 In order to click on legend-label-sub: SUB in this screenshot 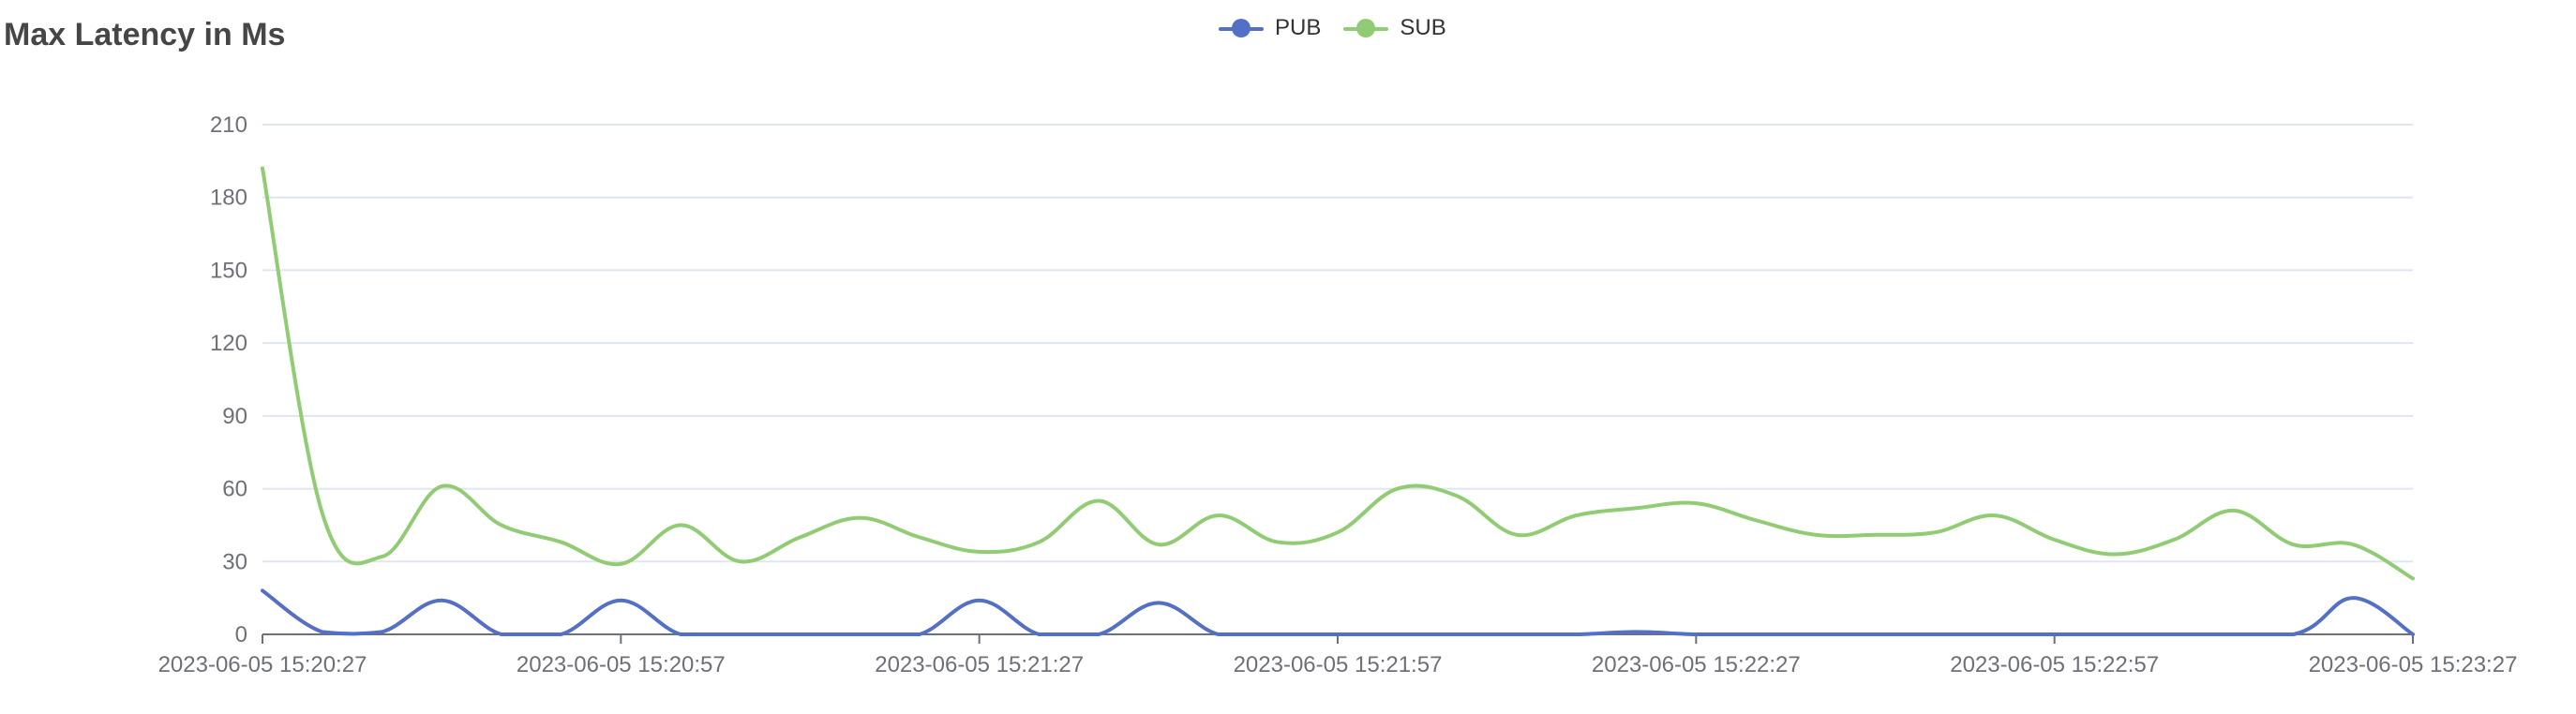, I will do `click(1423, 27)`.